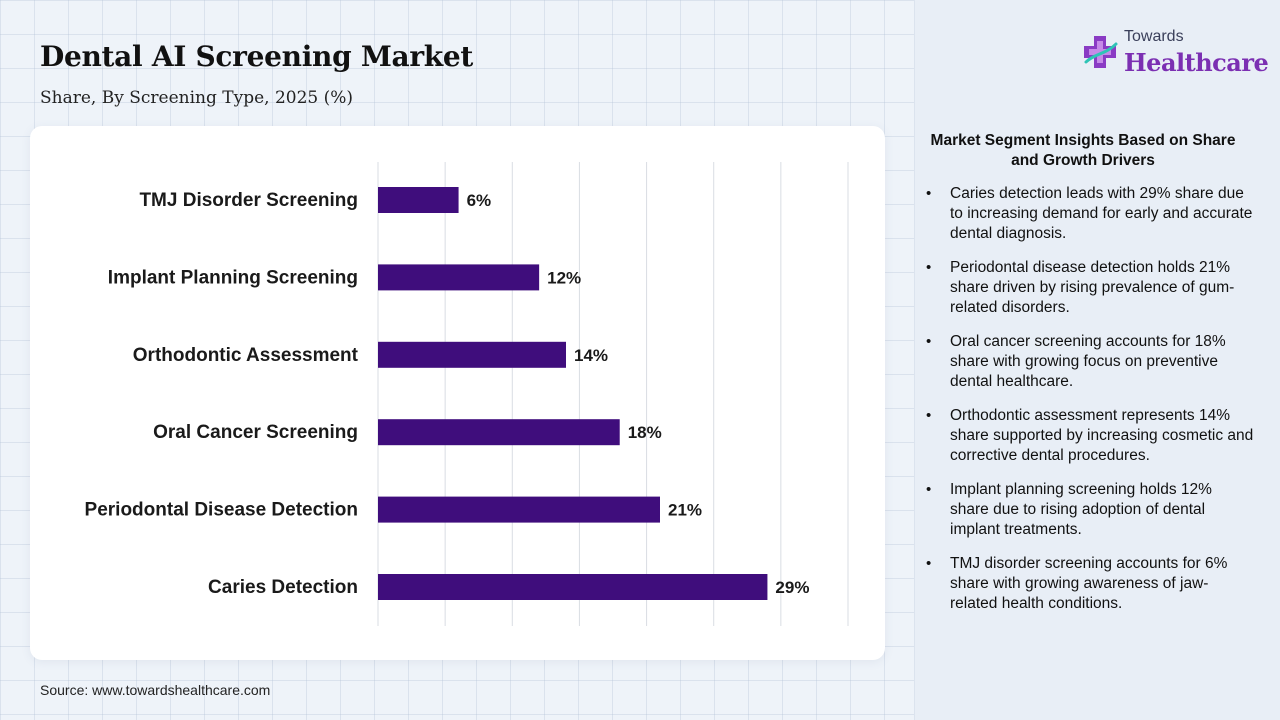 The height and width of the screenshot is (720, 1280). I want to click on category-label: Oral Cancer Screening, so click(255, 432).